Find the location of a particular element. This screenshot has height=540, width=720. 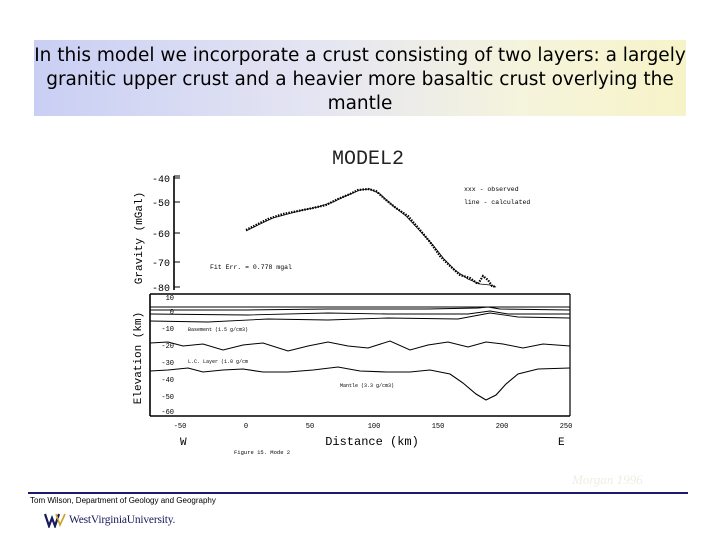

gravity-tick-label: -60 is located at coordinates (161, 235).